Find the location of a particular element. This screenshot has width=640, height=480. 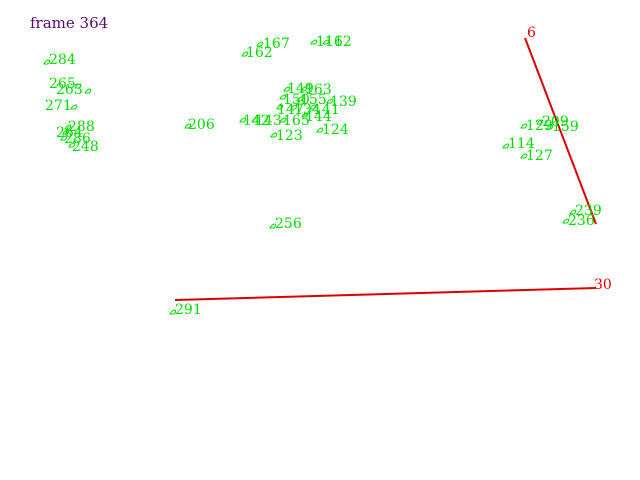

track-line-label: 6 is located at coordinates (531, 33).